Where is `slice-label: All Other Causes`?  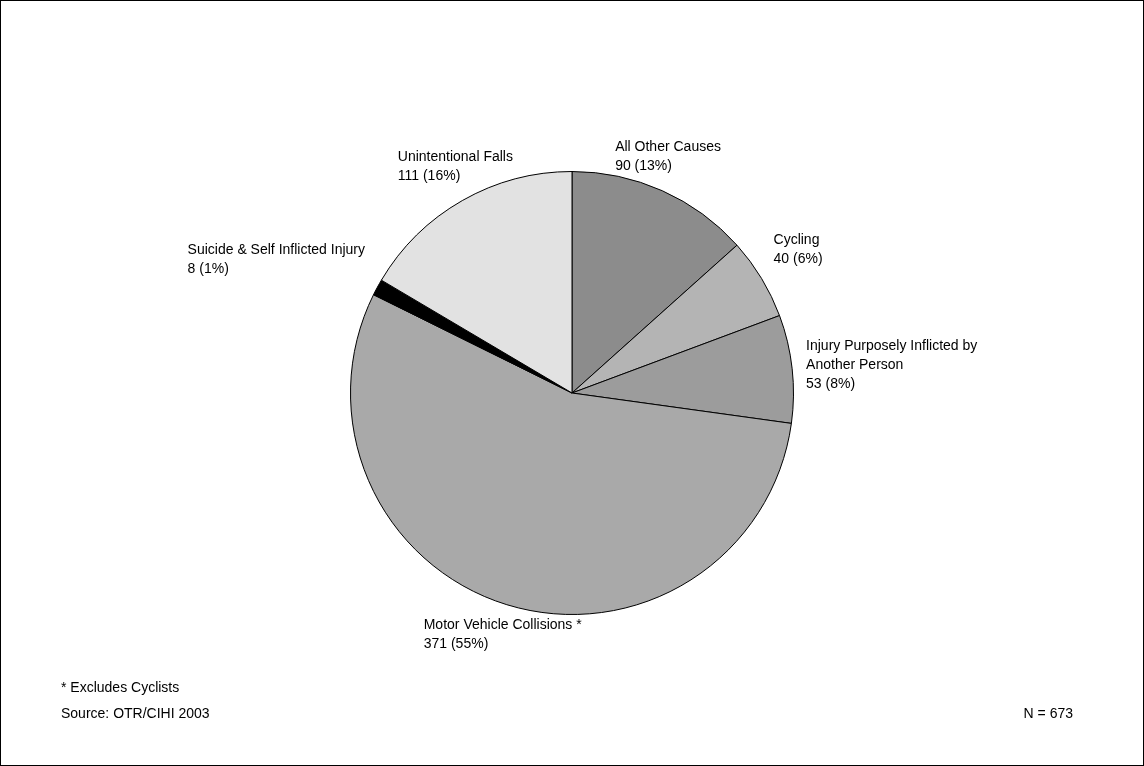 slice-label: All Other Causes is located at coordinates (668, 145).